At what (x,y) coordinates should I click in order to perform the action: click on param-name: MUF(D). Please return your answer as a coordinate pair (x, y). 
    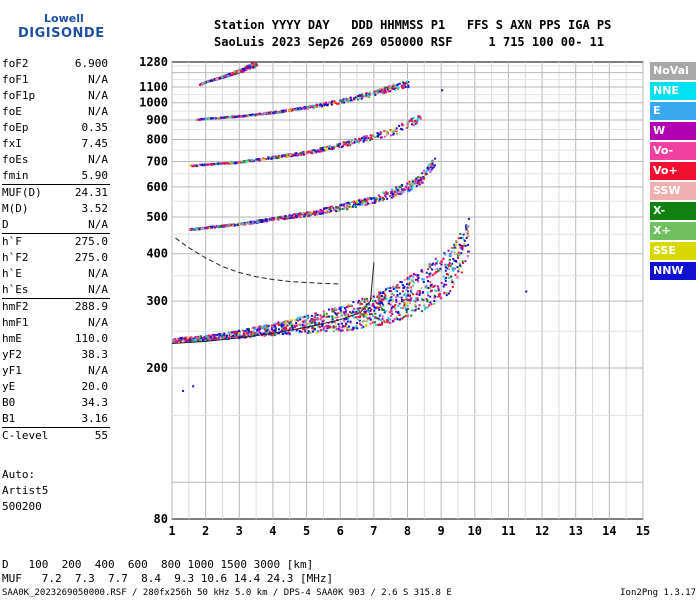
    Looking at the image, I should click on (22, 192).